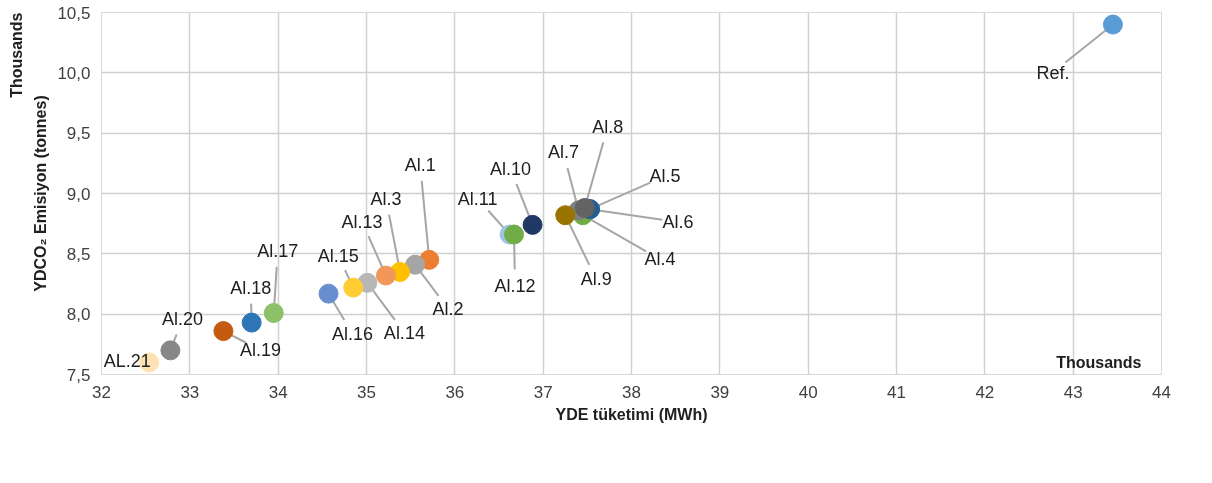 The image size is (1212, 483). Describe the element at coordinates (985, 392) in the screenshot. I see `x-tick-label: 42` at that location.